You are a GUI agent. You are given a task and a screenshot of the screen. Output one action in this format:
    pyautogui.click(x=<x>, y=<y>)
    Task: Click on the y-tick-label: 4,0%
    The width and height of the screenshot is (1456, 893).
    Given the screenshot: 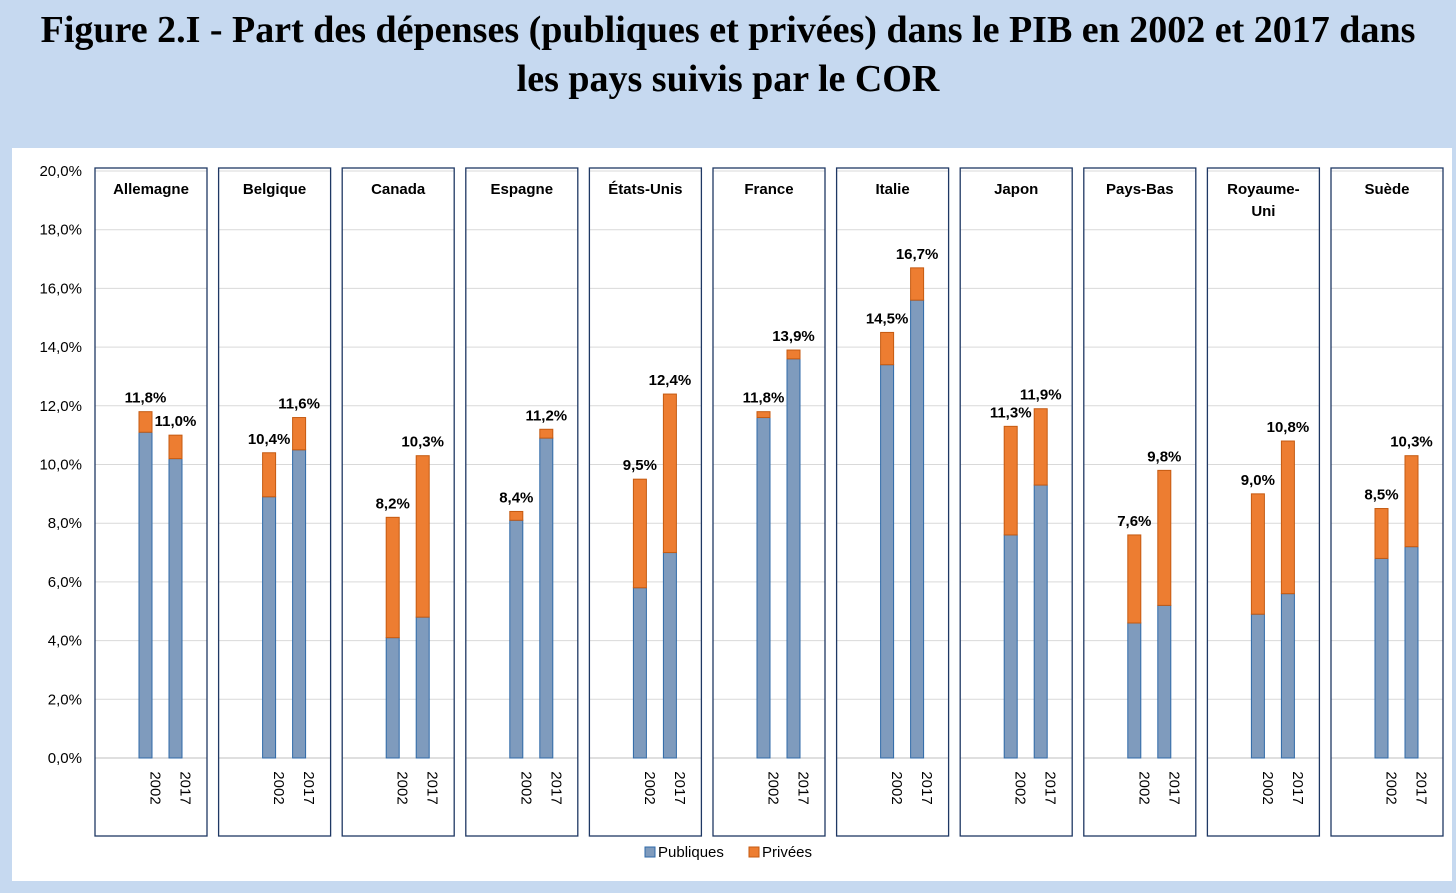 What is the action you would take?
    pyautogui.click(x=65, y=641)
    